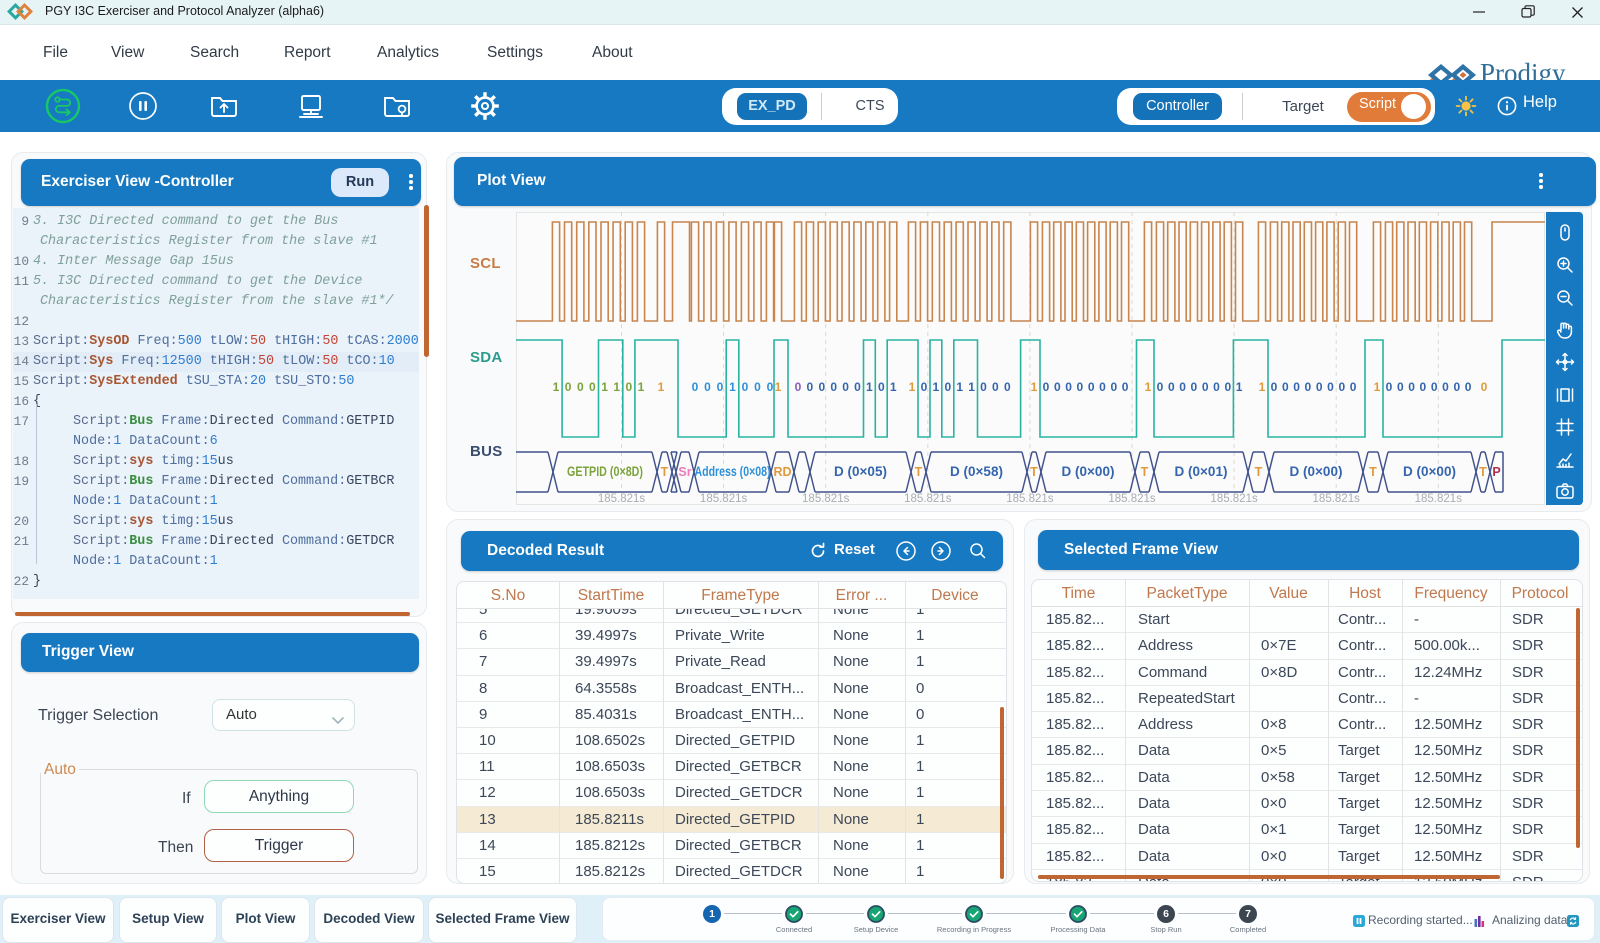 The height and width of the screenshot is (943, 1600). What do you see at coordinates (976, 471) in the screenshot?
I see `svg-text: D (0×58)` at bounding box center [976, 471].